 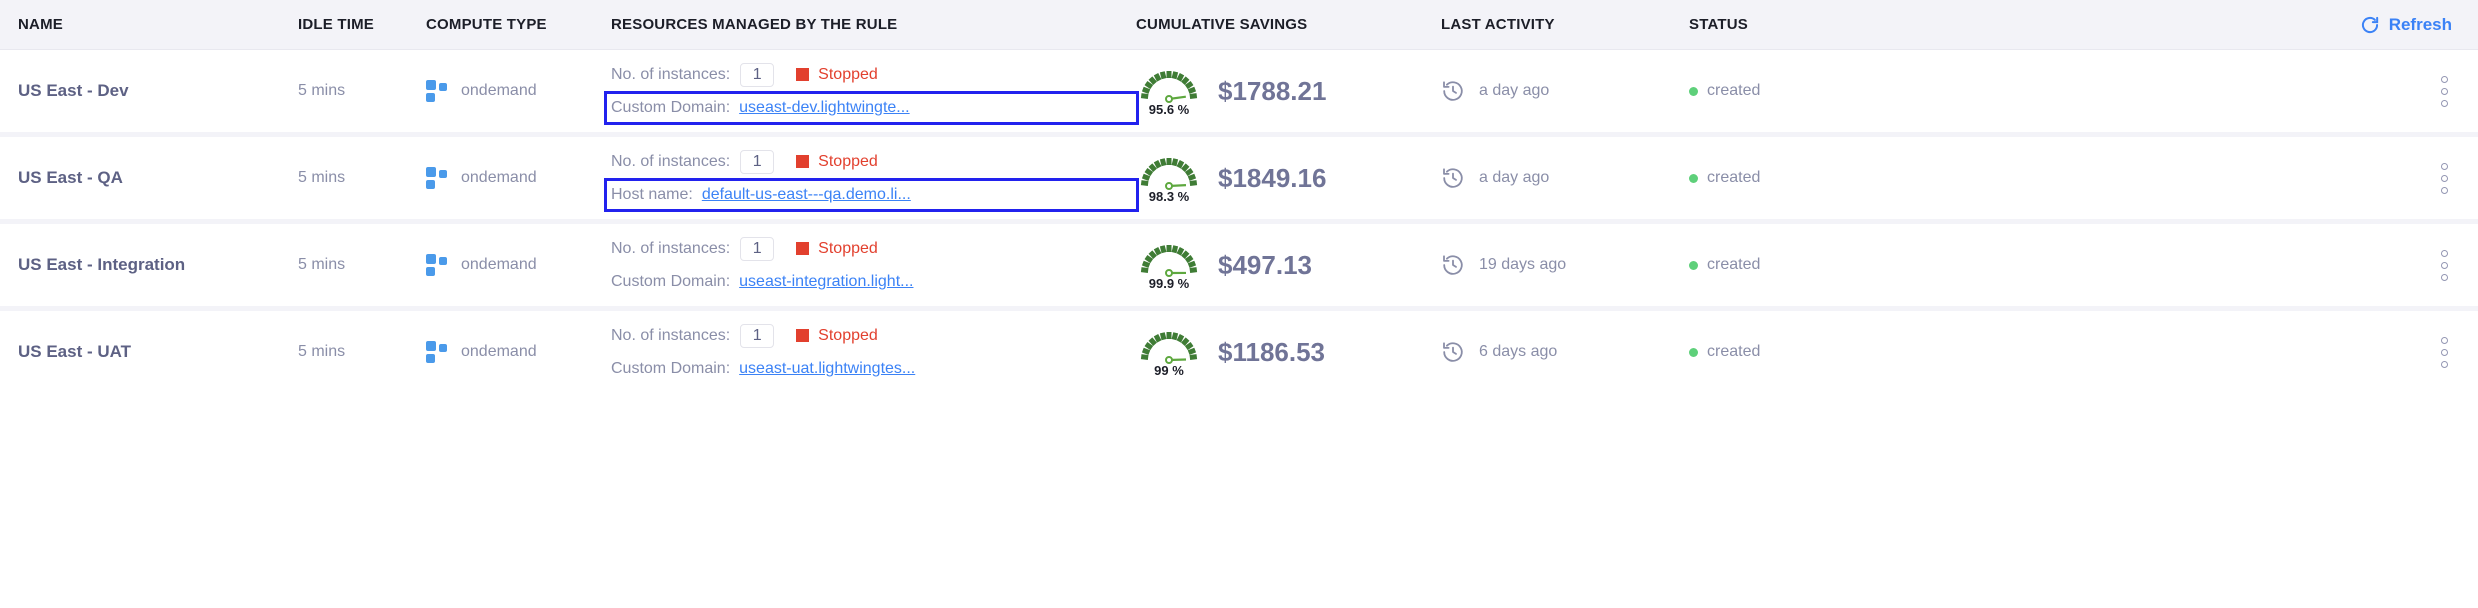 I want to click on savings-amount: $1788.21, so click(x=1272, y=90).